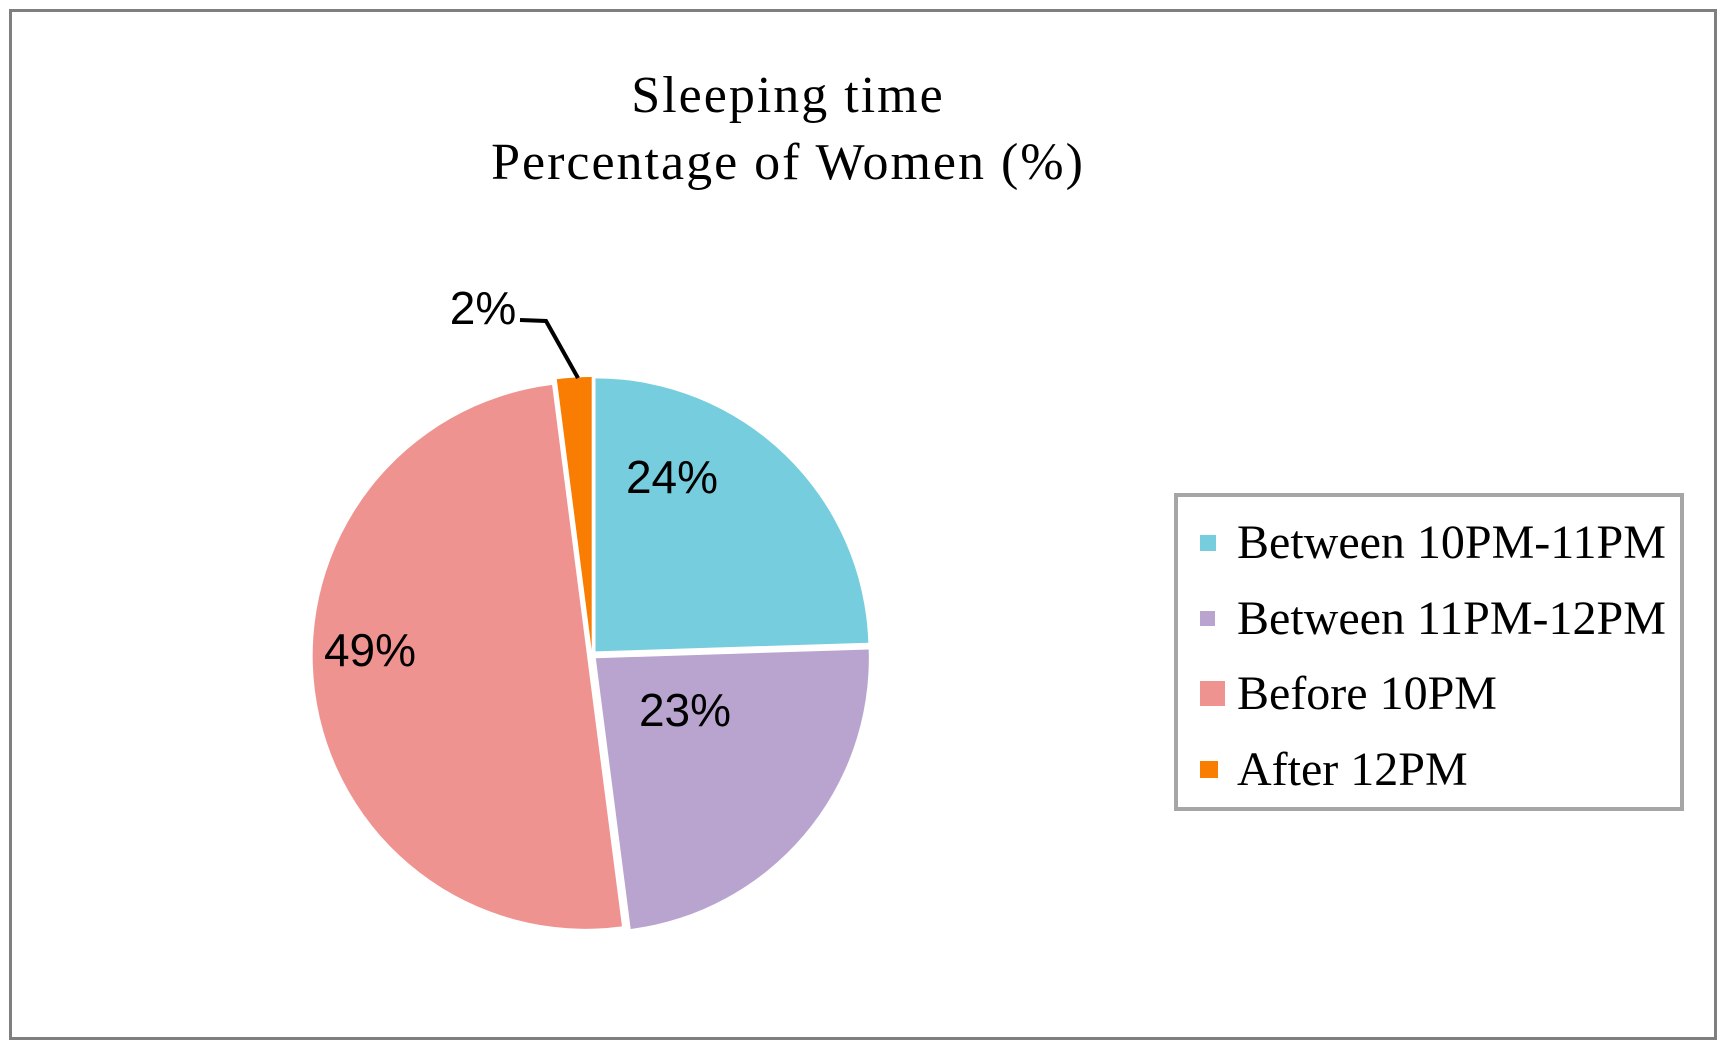 Image resolution: width=1726 pixels, height=1049 pixels. I want to click on data-label-49%: 49%, so click(370, 650).